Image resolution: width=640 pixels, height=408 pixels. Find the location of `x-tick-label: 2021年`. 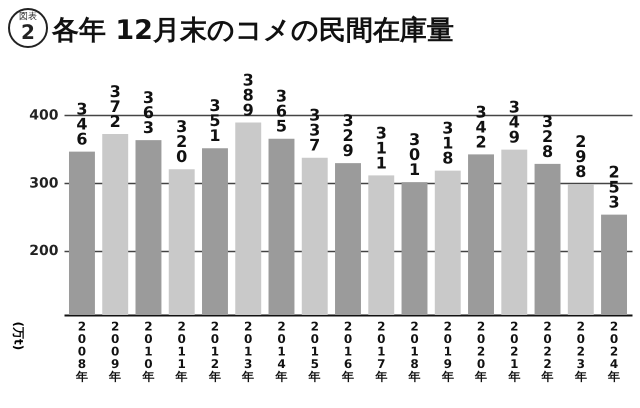

x-tick-label: 2021年 is located at coordinates (513, 352).